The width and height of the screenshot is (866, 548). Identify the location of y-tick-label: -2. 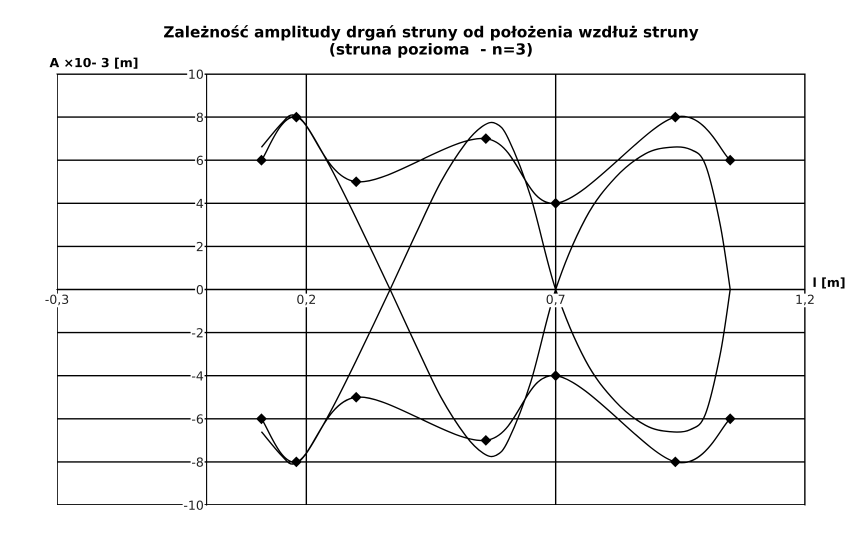
(197, 333).